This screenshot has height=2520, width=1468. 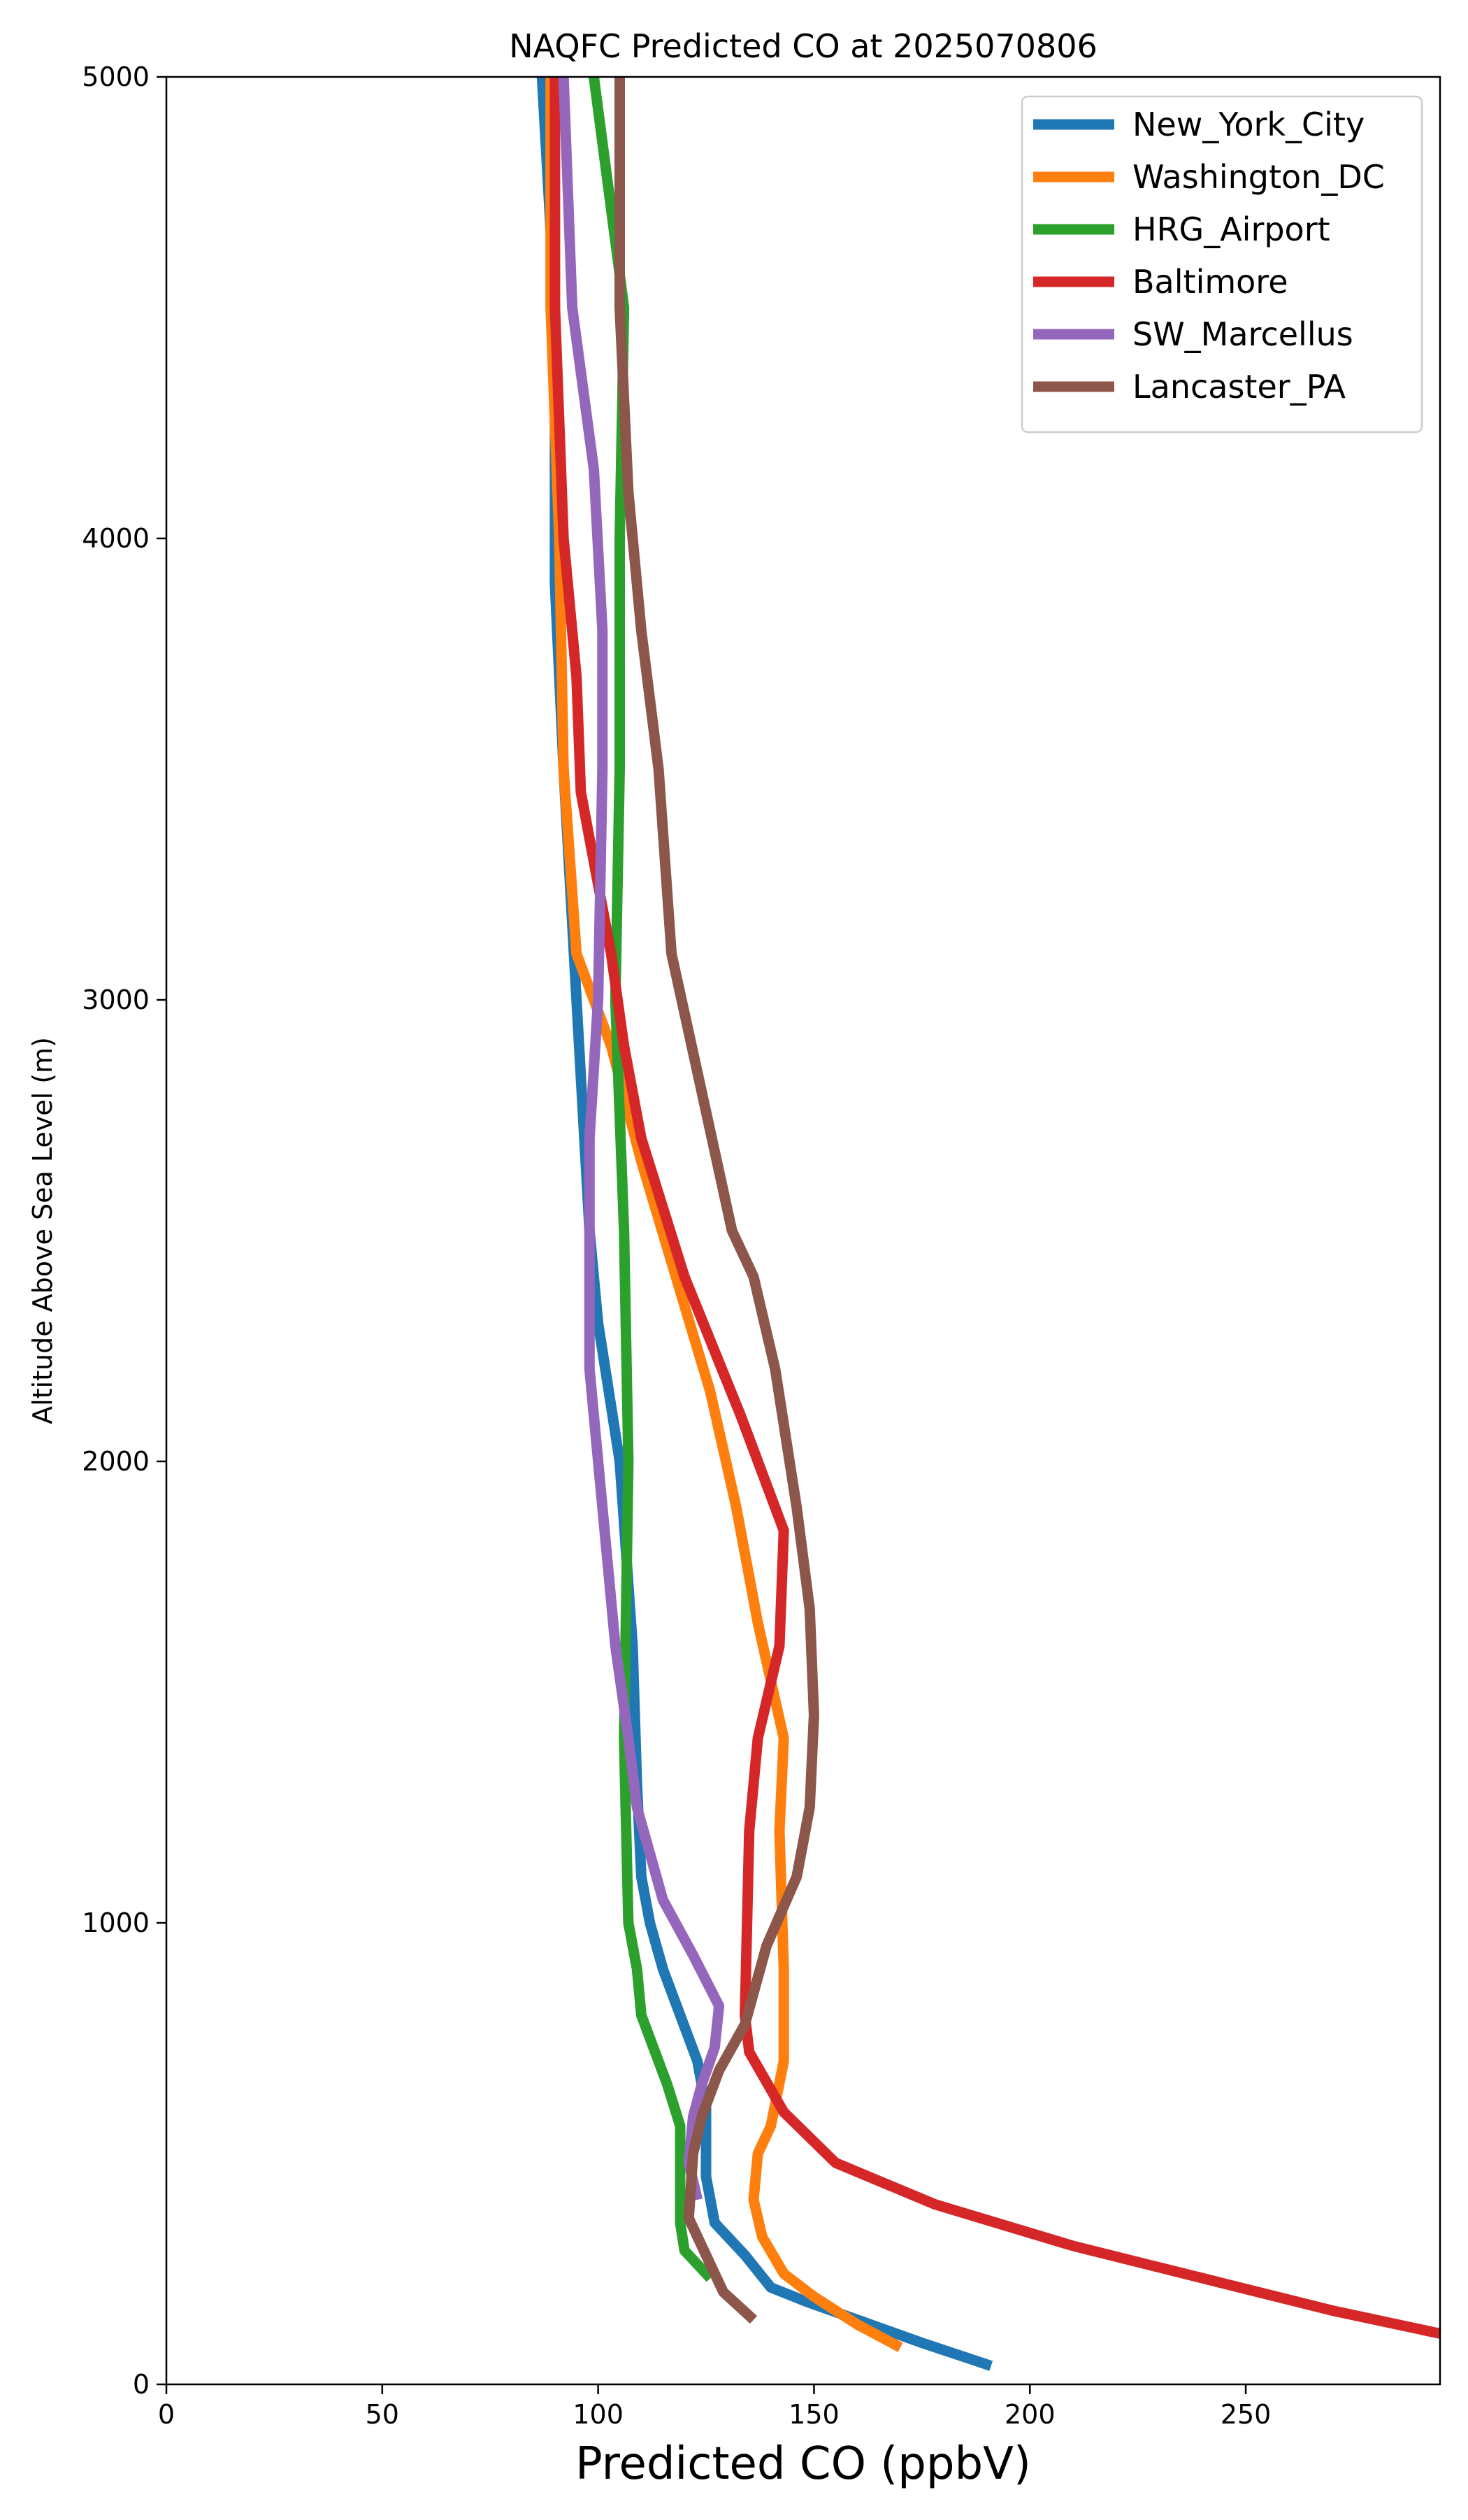 I want to click on series-line-sw-marcellus, so click(x=641, y=1138).